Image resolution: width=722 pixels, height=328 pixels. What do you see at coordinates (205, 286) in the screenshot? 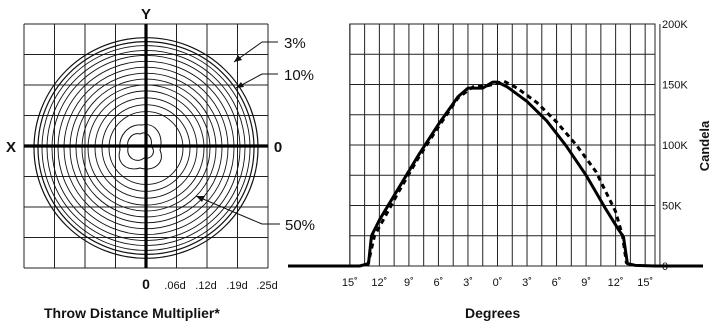
I see `scale-tick-2: .12d` at bounding box center [205, 286].